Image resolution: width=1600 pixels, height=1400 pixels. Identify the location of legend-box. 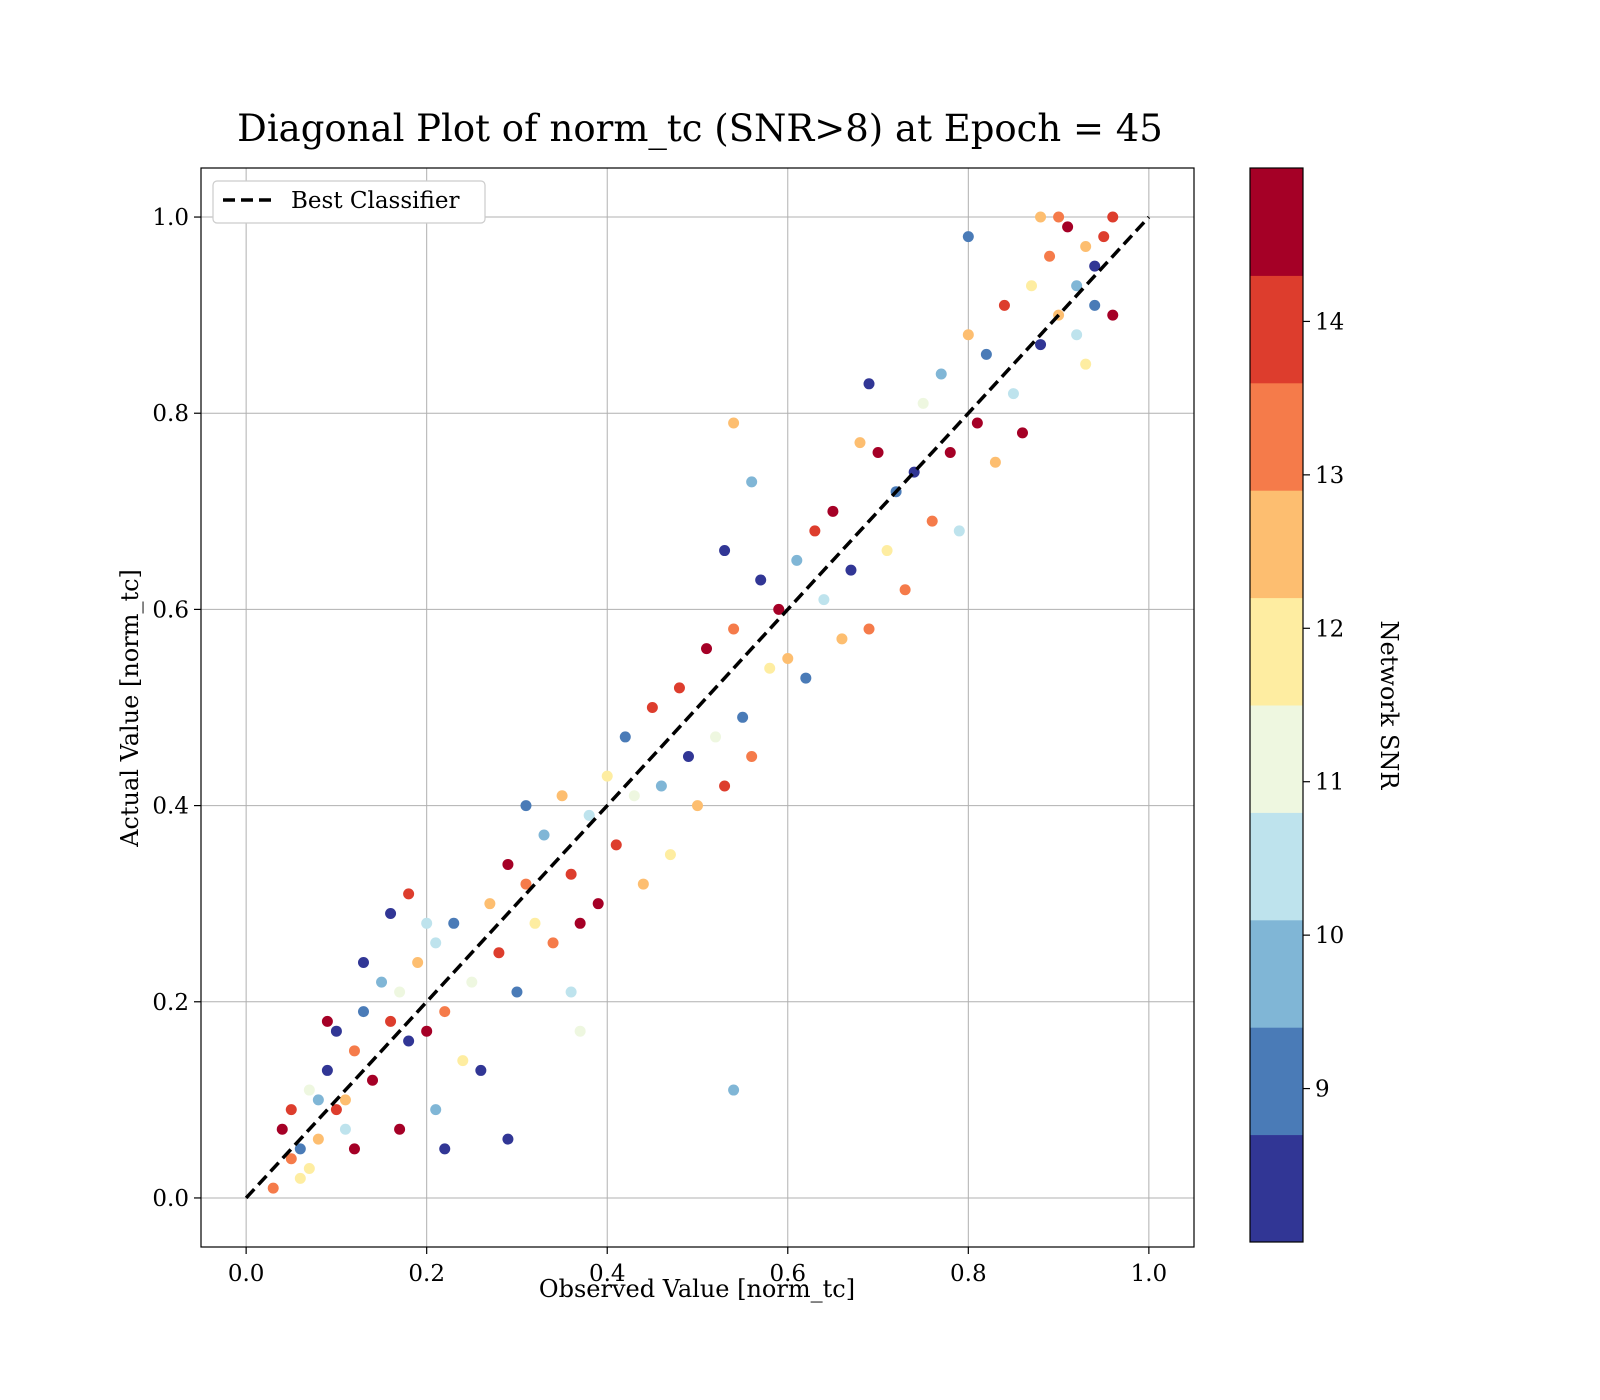
(349, 202).